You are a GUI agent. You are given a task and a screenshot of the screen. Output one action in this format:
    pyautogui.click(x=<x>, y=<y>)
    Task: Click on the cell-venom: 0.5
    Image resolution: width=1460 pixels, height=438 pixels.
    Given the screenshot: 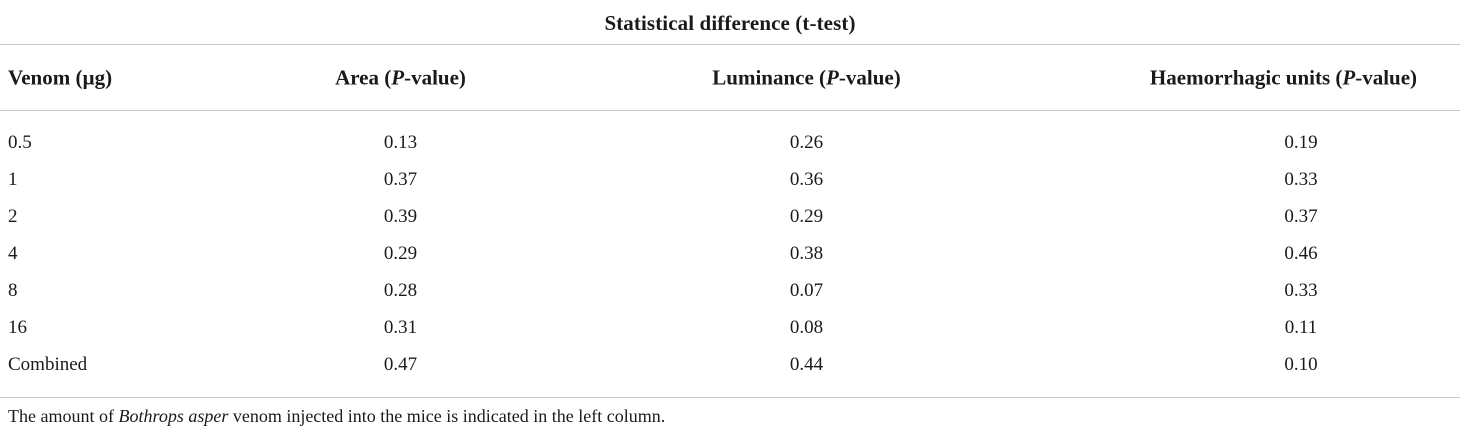 What is the action you would take?
    pyautogui.click(x=20, y=142)
    